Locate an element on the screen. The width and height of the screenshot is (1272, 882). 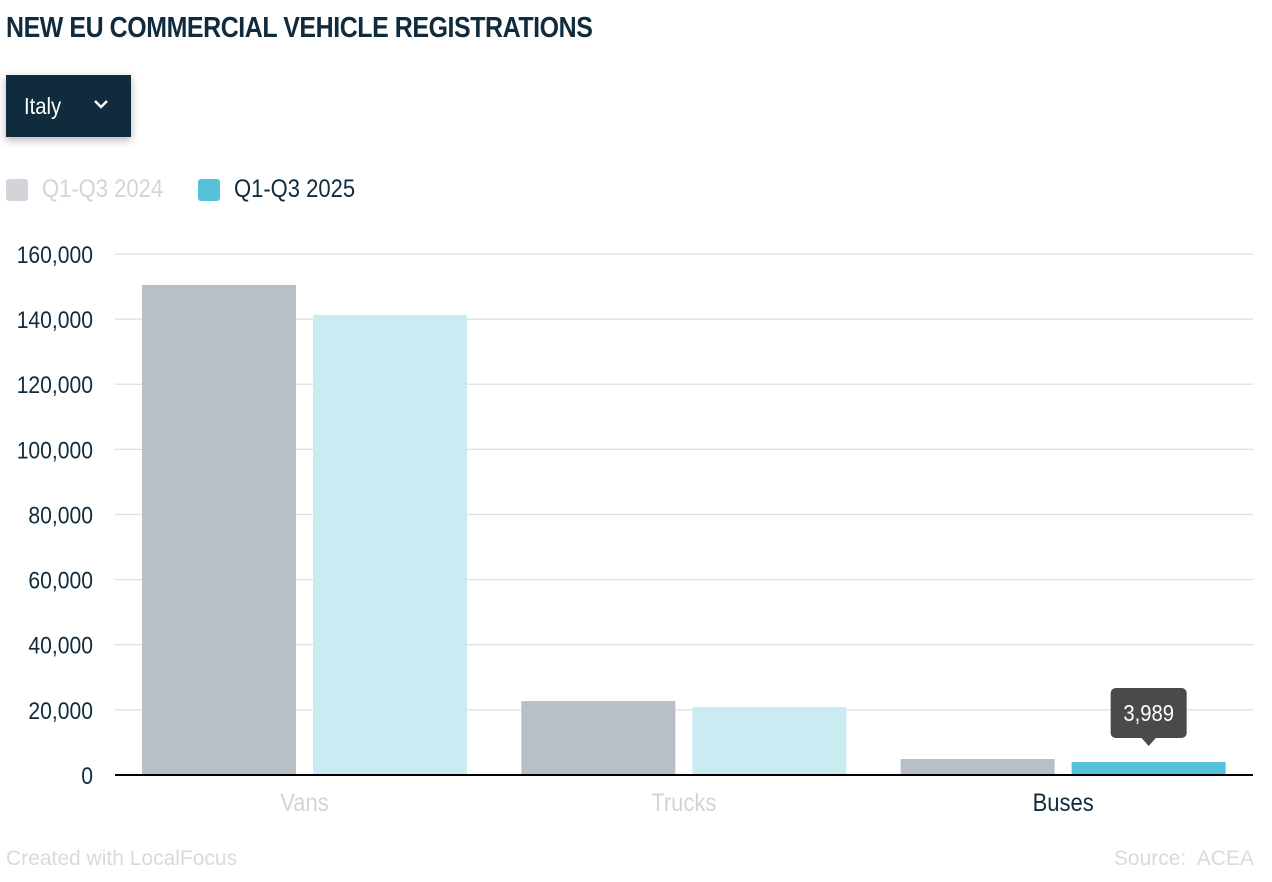
bar-vans-2024 is located at coordinates (219, 529).